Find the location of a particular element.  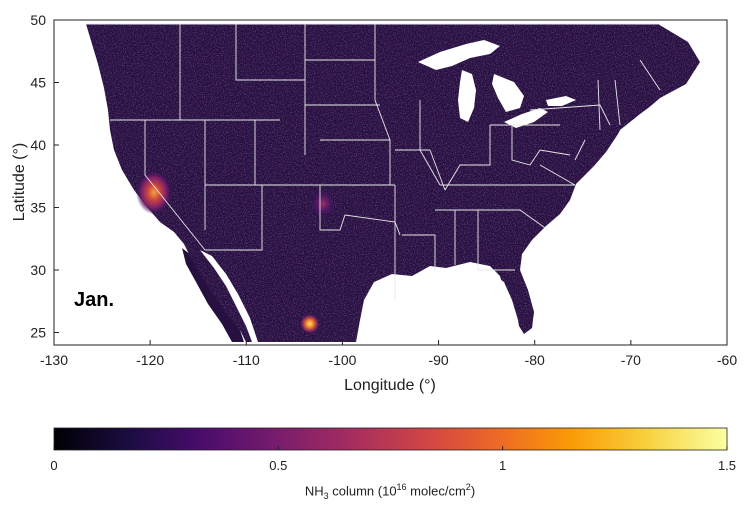

colorbar is located at coordinates (390, 439).